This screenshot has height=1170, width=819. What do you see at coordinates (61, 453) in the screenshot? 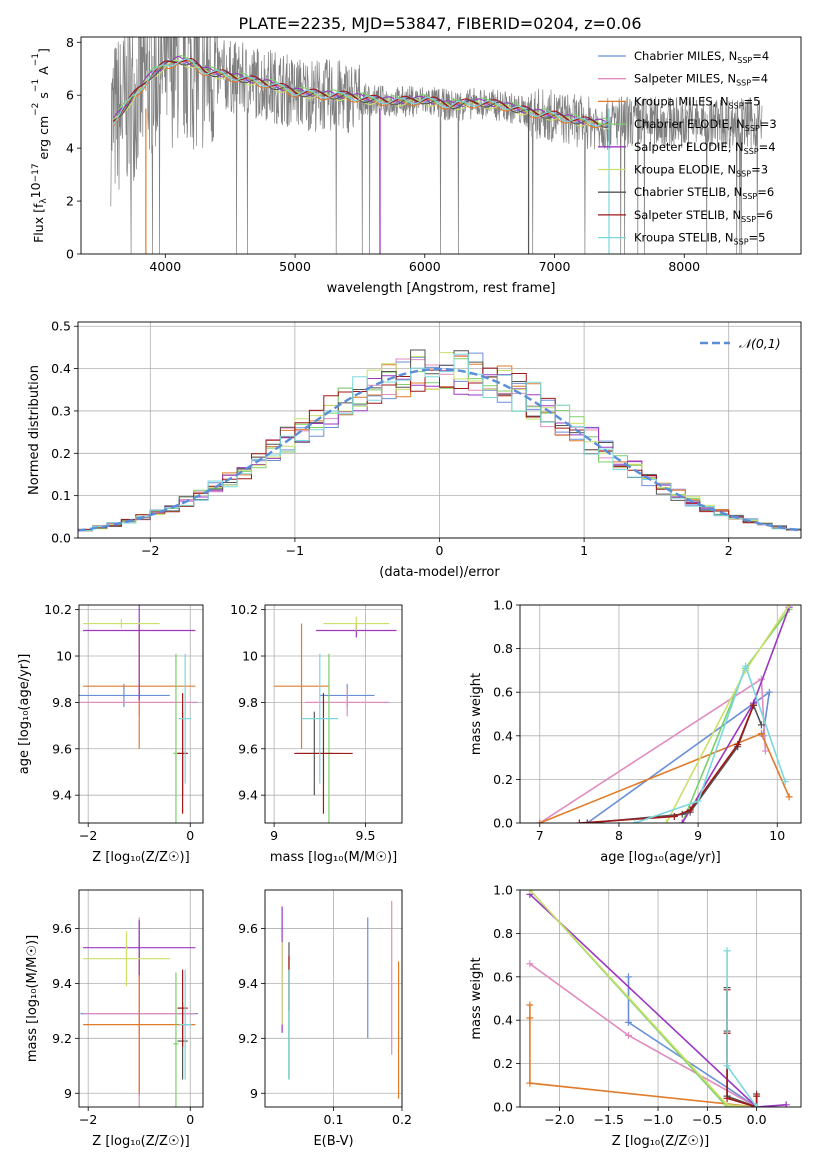
I see `y-tick-label: 0.2` at bounding box center [61, 453].